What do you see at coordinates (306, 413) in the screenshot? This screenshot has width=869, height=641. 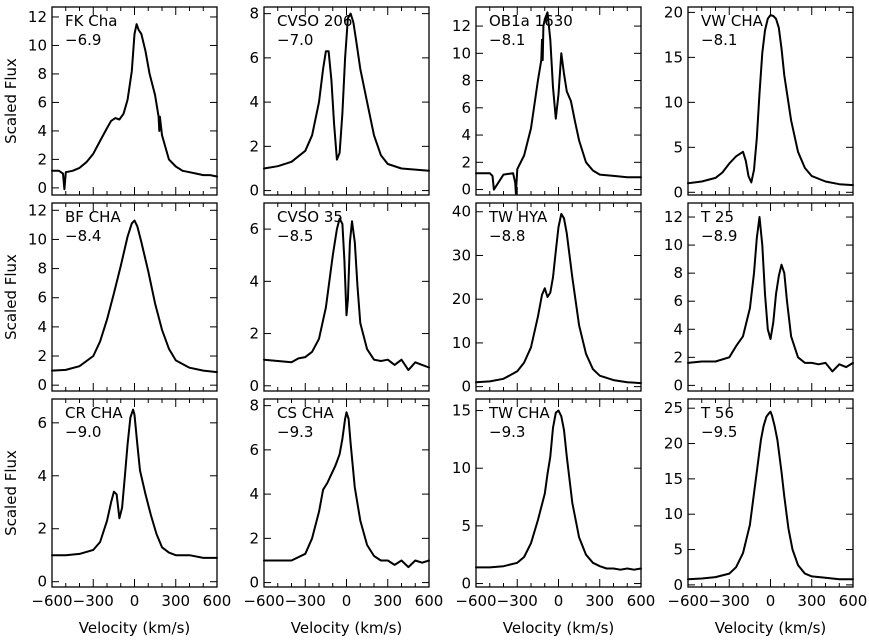 I see `panel-title: CS CHA` at bounding box center [306, 413].